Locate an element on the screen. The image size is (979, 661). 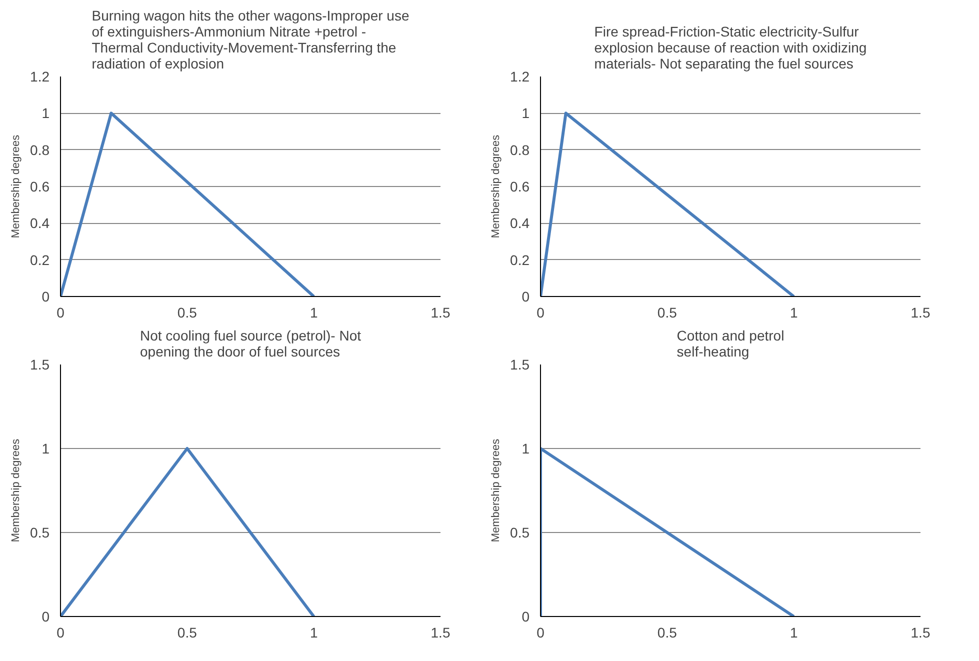
chart-title: Burning wagon hits the other wagons-Improper use of extinguishers-Ammonium Nitrate +petrol - Thermal Conductivity-Movement-Transferring the radiation of explosion is located at coordinates (251, 40).